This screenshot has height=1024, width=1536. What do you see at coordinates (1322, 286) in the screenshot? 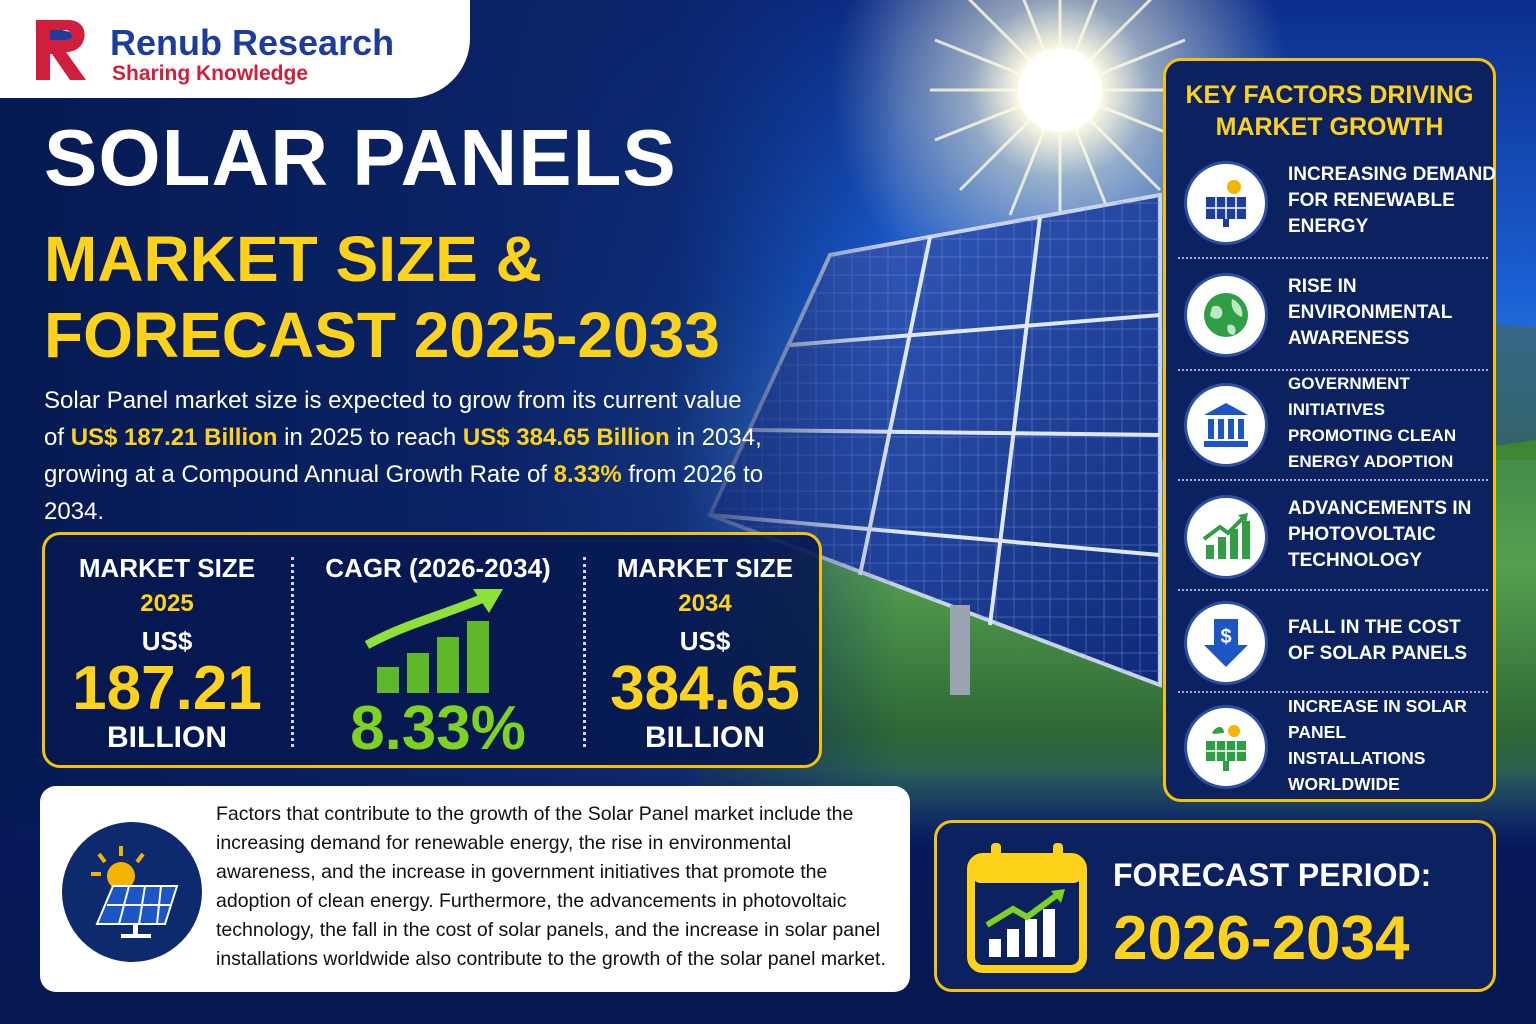
I see `key-factor-line: RISE IN` at bounding box center [1322, 286].